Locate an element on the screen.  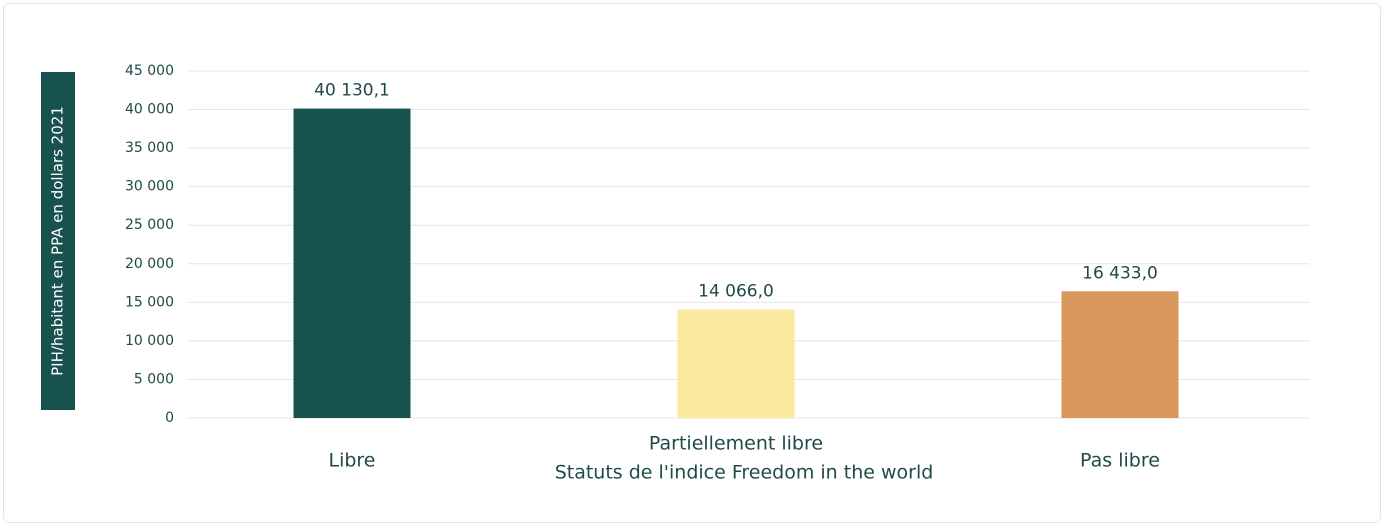
y-tick-label: 10 000 is located at coordinates (149, 341).